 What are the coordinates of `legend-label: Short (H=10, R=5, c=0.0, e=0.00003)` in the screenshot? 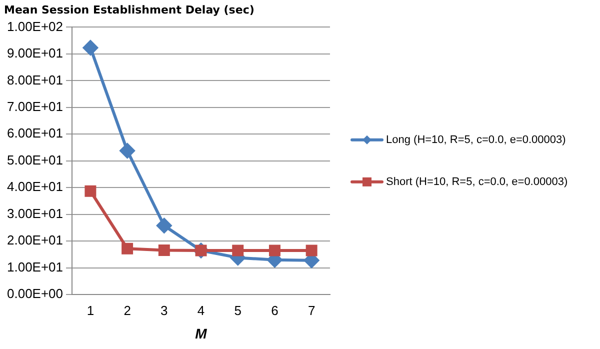 It's located at (477, 182).